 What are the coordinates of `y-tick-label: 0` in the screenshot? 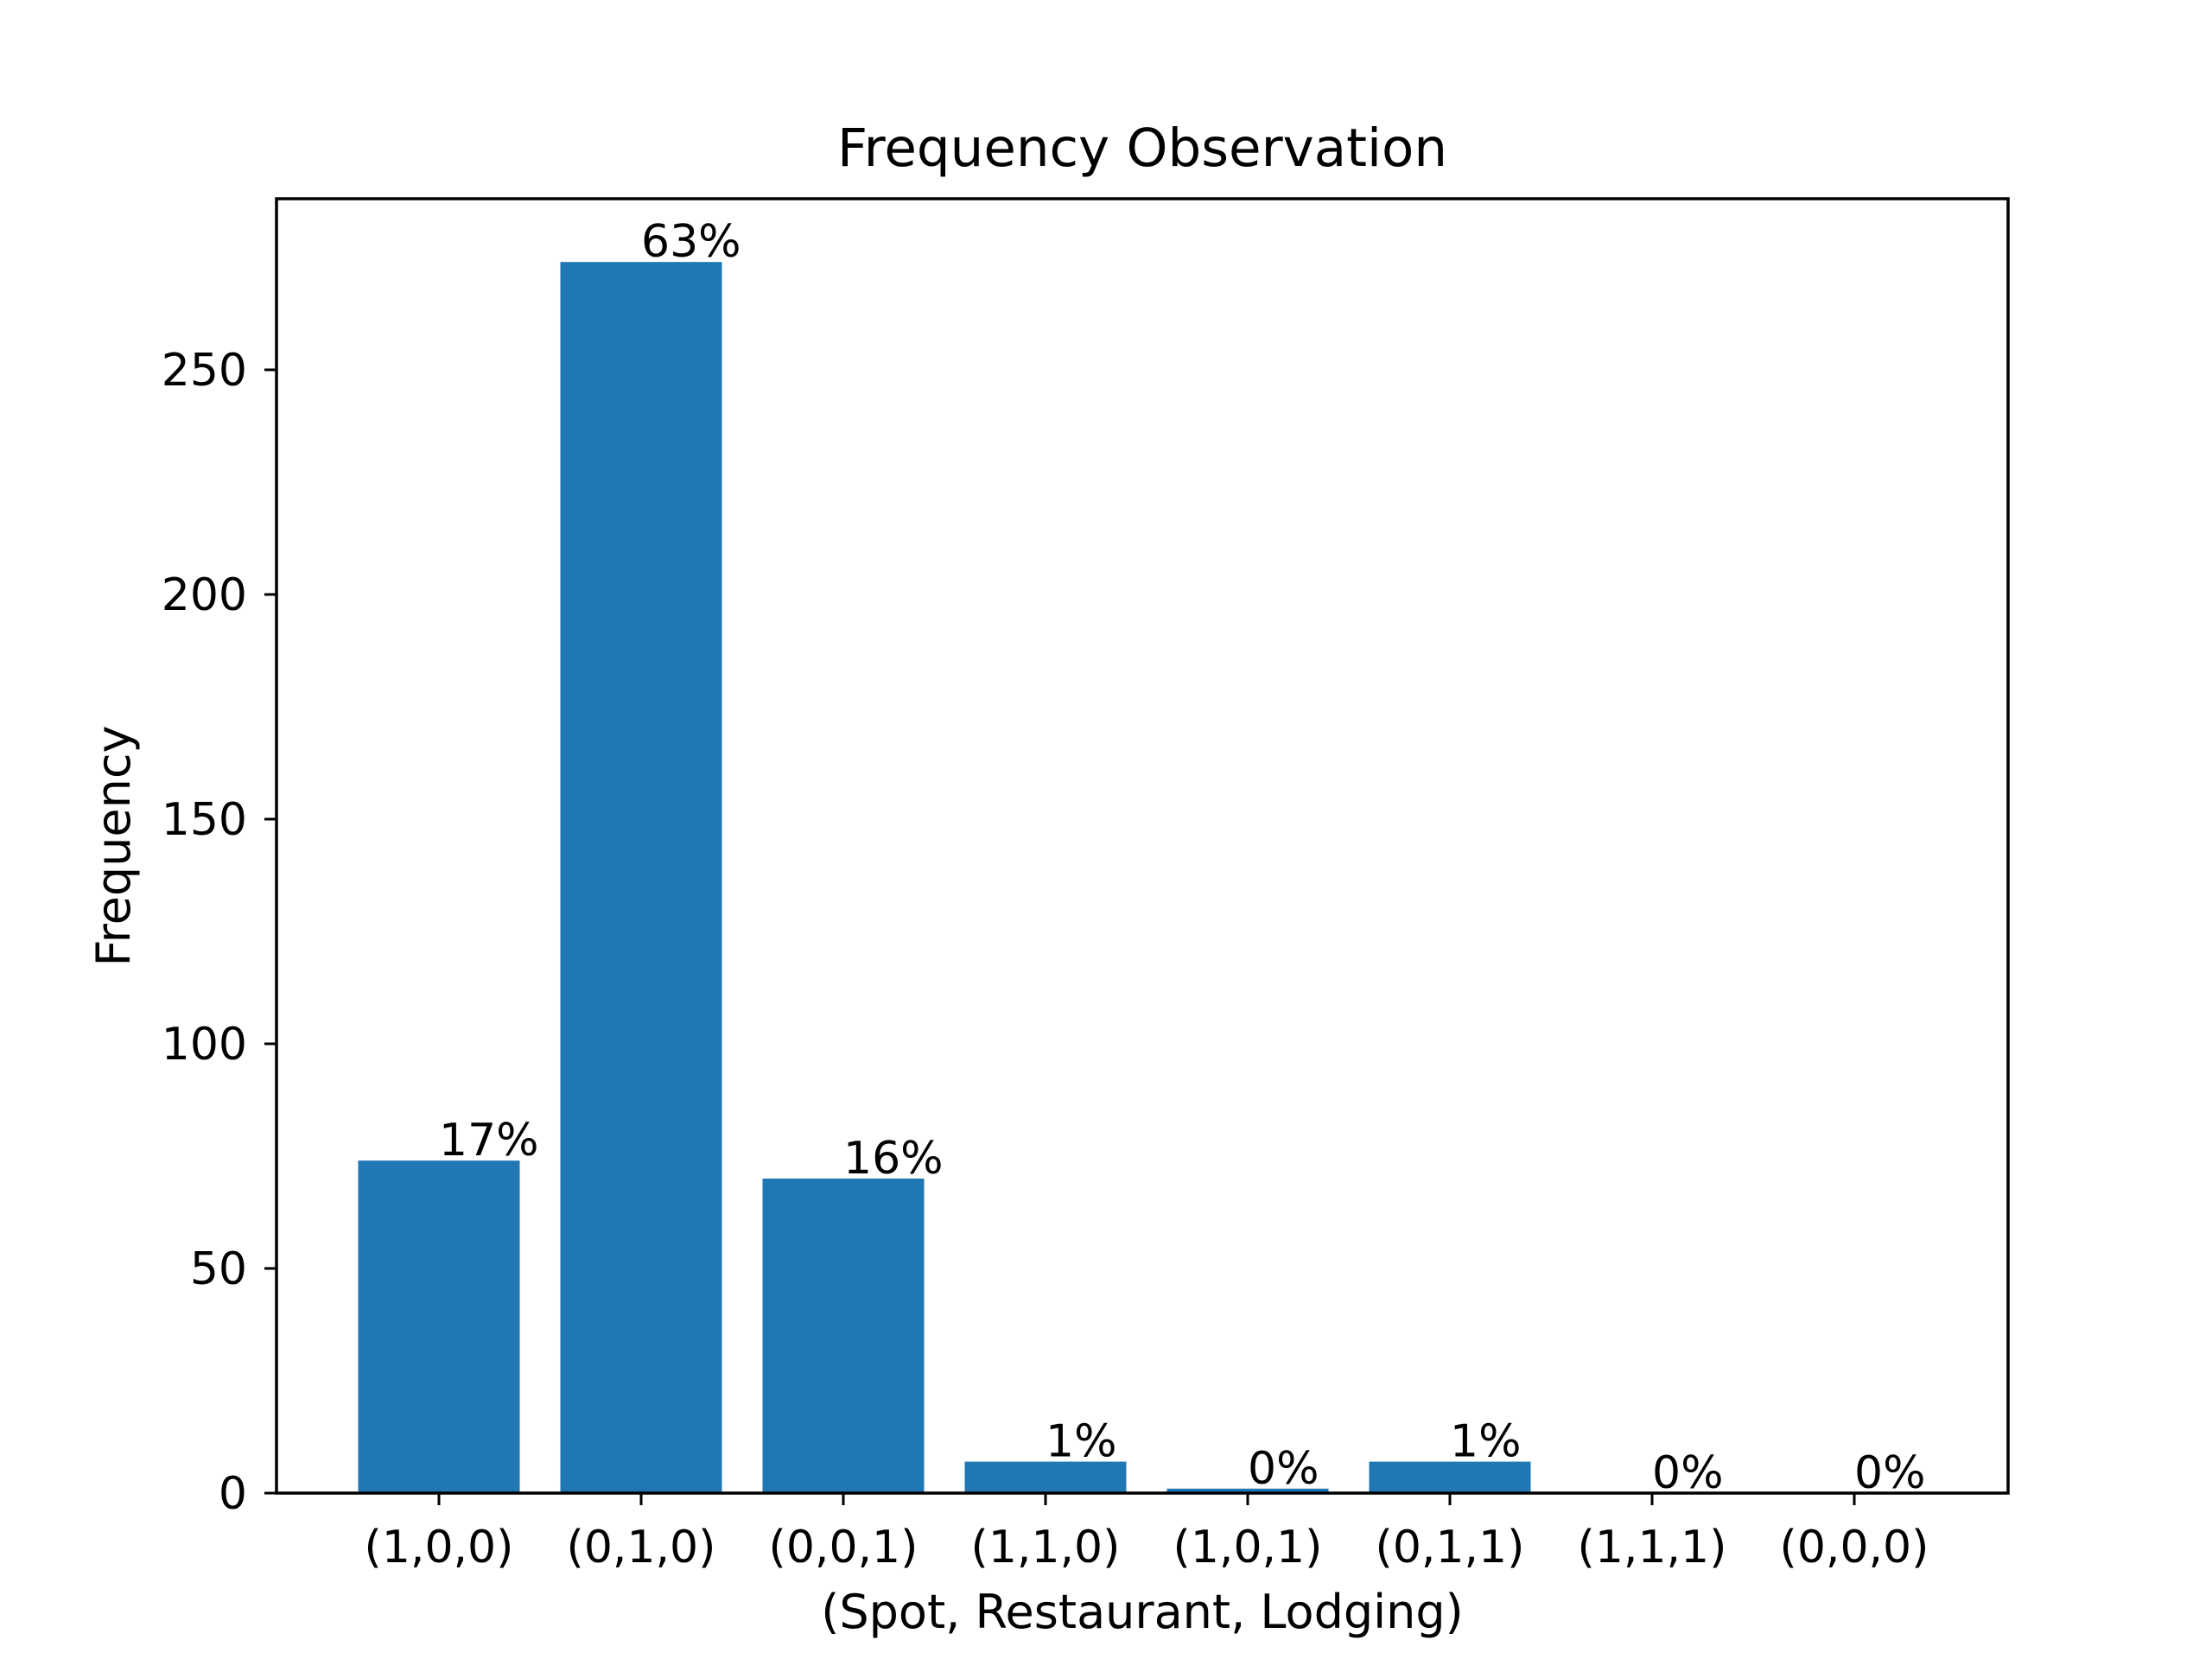 It's located at (233, 1494).